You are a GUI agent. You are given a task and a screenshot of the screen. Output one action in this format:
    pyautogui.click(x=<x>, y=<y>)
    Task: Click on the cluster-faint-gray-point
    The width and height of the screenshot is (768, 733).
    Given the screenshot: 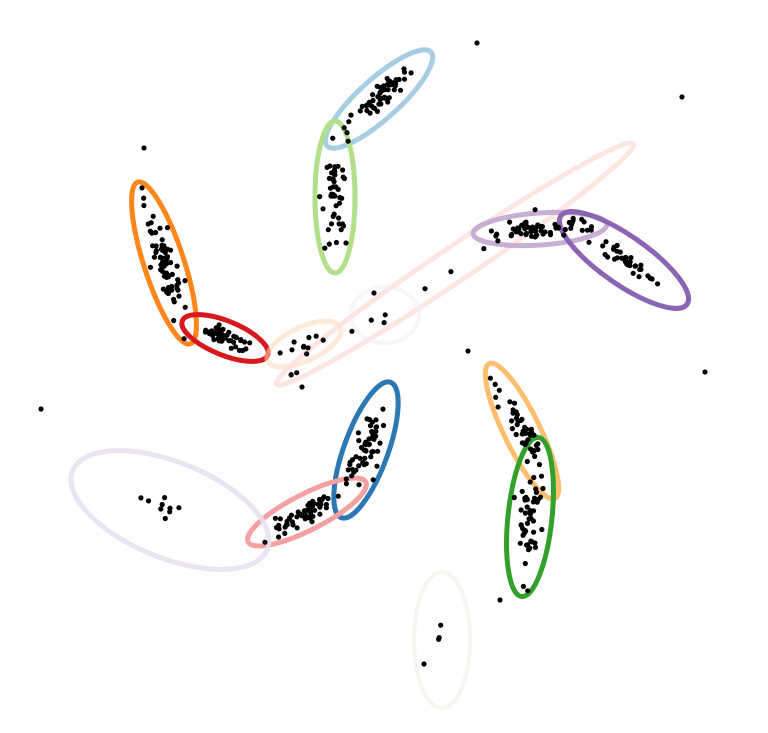 What is the action you would take?
    pyautogui.click(x=384, y=323)
    